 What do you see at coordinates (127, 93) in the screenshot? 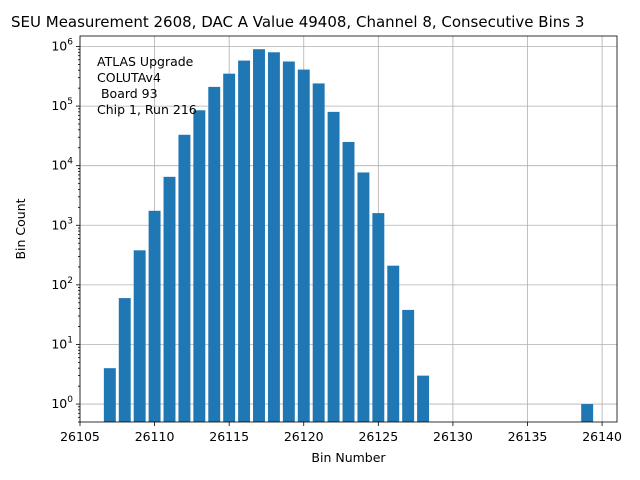
I see `annotation-line: Board 93` at bounding box center [127, 93].